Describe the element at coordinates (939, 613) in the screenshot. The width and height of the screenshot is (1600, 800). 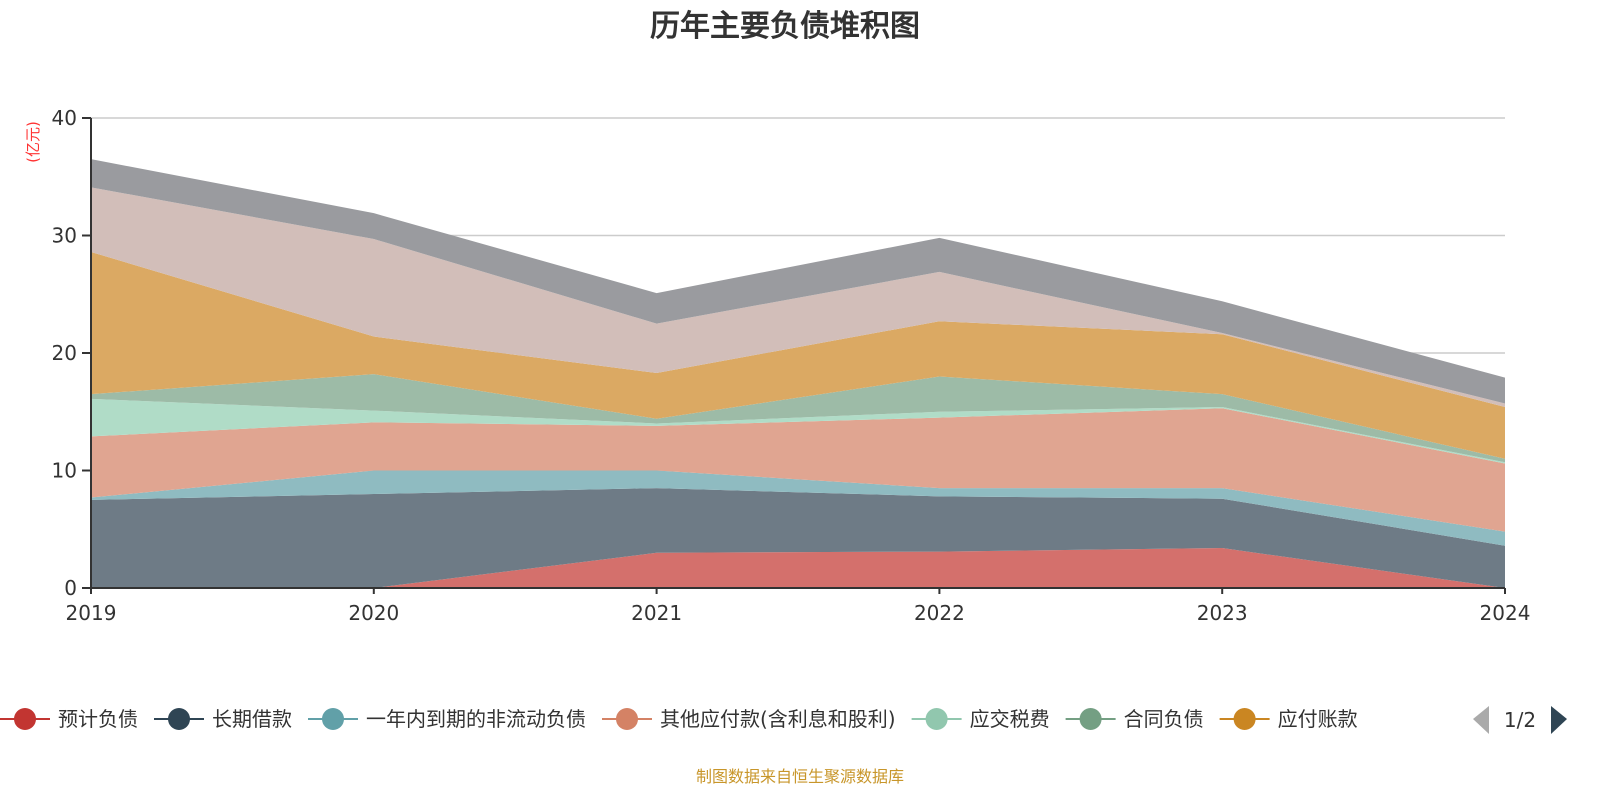
I see `x-tick-label: 2022` at that location.